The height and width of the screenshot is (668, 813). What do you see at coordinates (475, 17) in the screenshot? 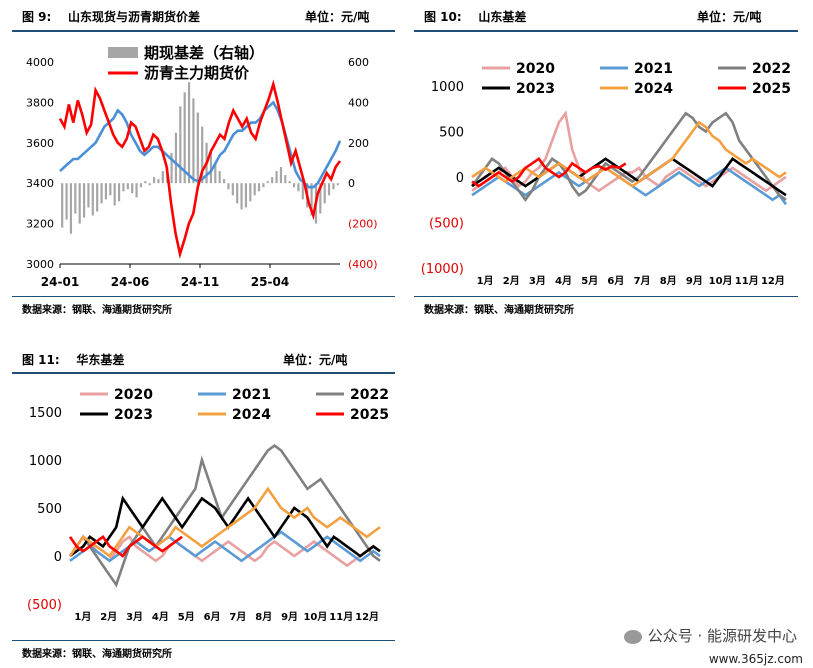
I see `panel-2-title: 图 10: 山东基差` at bounding box center [475, 17].